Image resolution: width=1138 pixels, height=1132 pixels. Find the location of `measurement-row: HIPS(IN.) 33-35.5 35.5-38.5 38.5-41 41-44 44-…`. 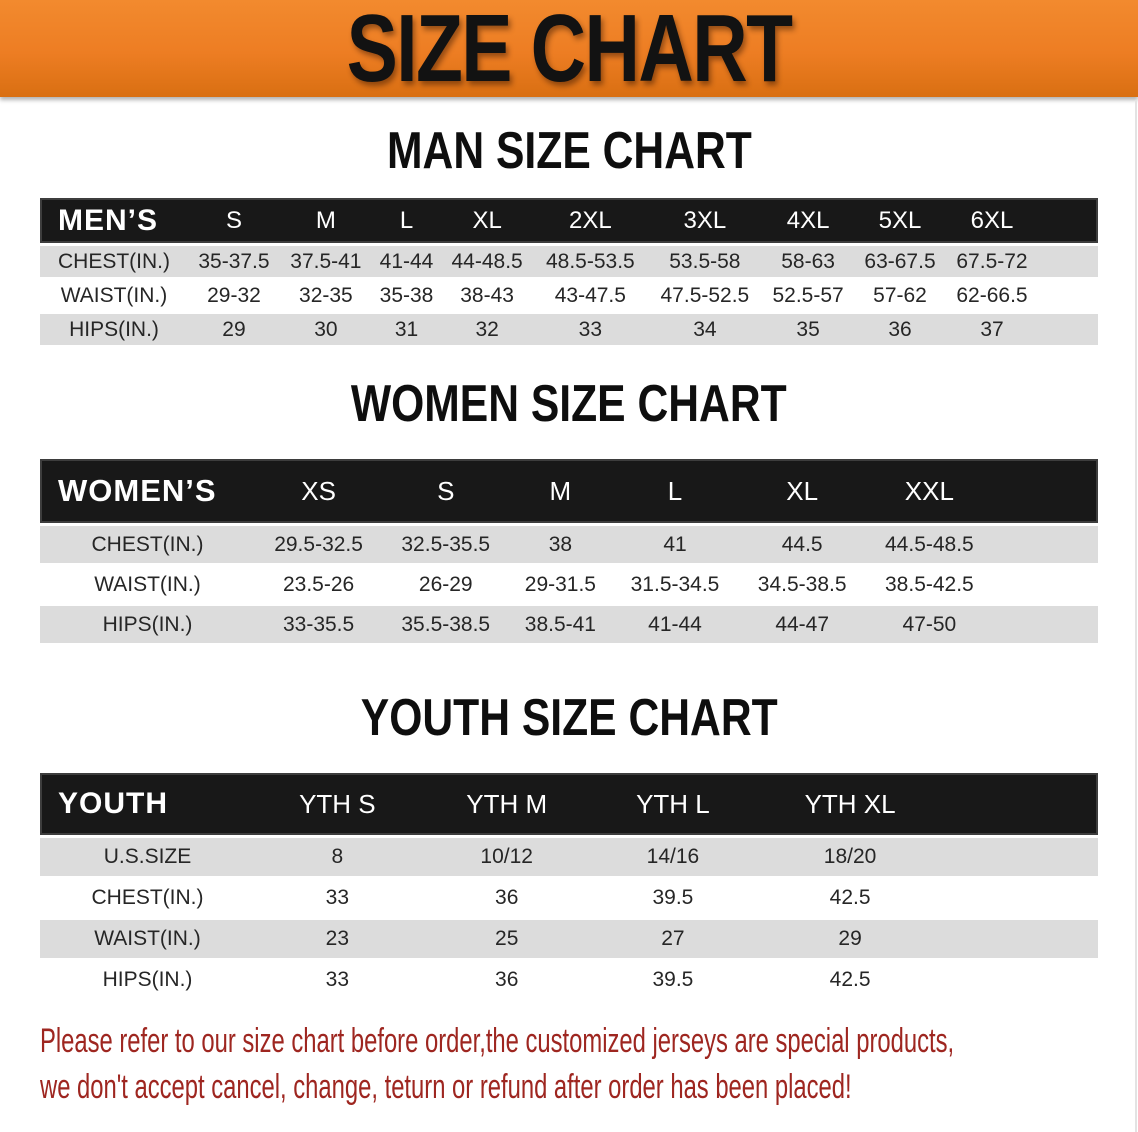

measurement-row: HIPS(IN.) 33-35.5 35.5-38.5 38.5-41 41-44 44-… is located at coordinates (569, 624).